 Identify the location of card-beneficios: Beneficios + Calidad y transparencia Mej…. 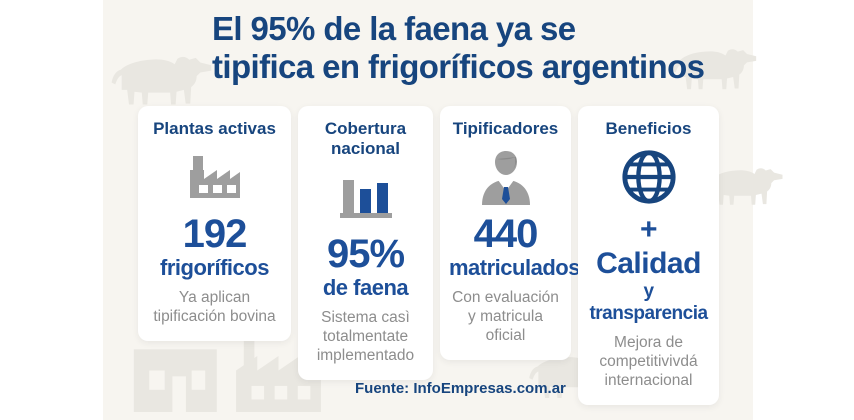
(648, 255).